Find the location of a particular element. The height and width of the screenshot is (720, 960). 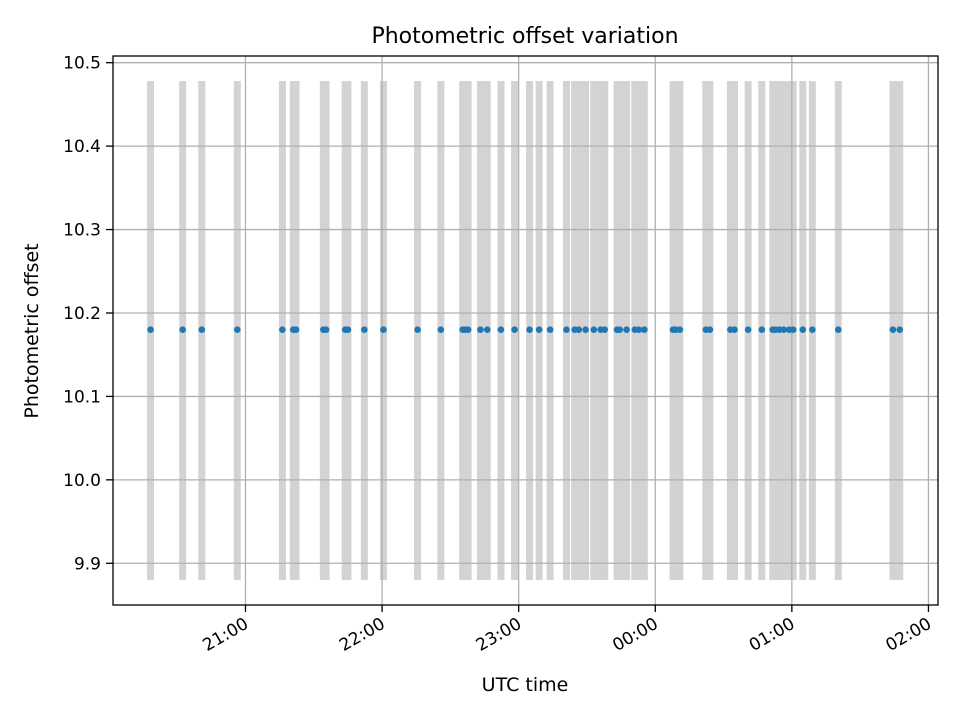

y-axis-label: Photometric offset is located at coordinates (32, 330).